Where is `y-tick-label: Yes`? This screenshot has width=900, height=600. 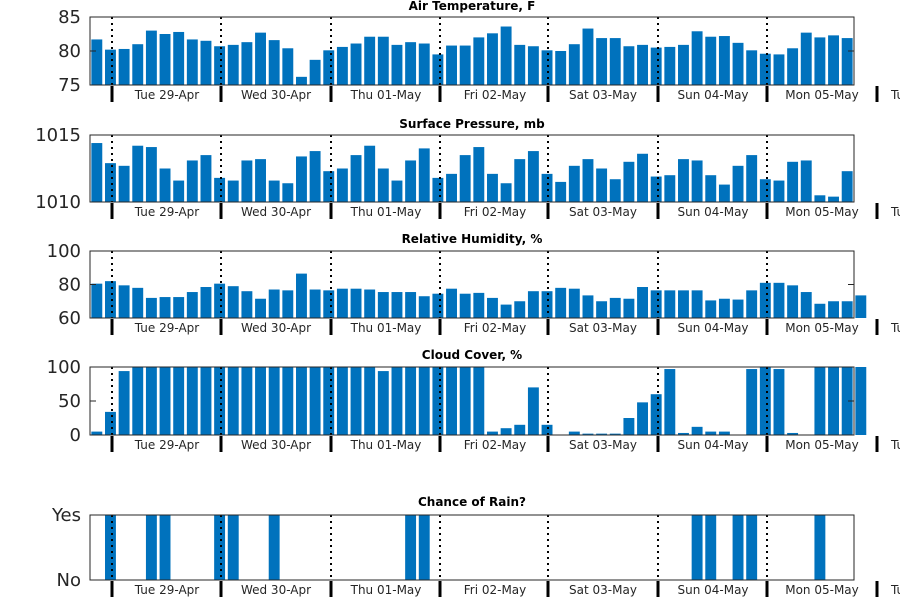 y-tick-label: Yes is located at coordinates (66, 515).